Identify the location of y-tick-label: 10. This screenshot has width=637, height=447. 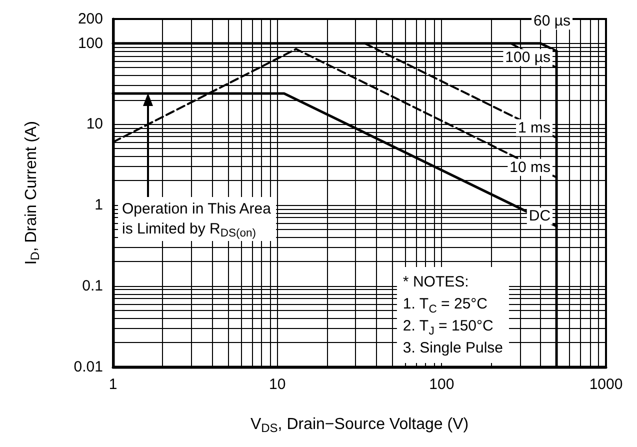
(94, 124).